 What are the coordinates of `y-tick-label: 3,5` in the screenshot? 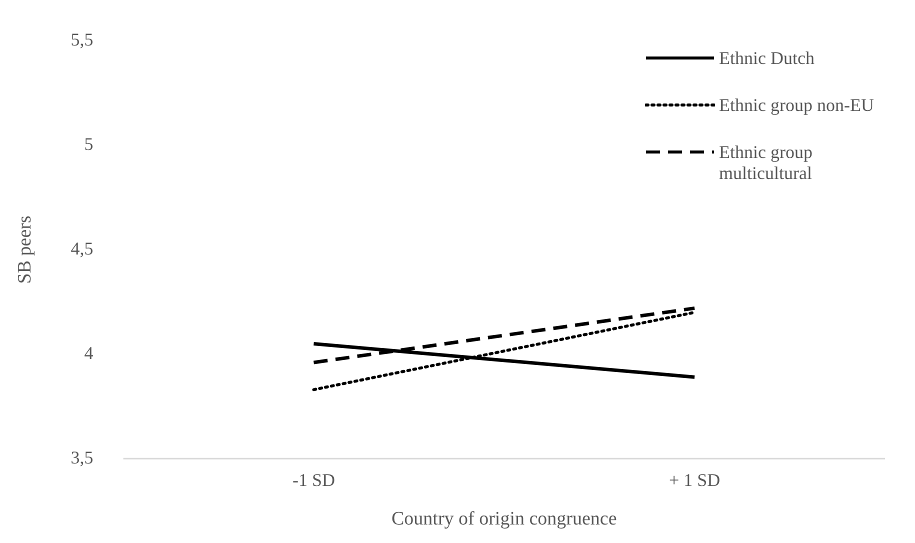 It's located at (82, 457).